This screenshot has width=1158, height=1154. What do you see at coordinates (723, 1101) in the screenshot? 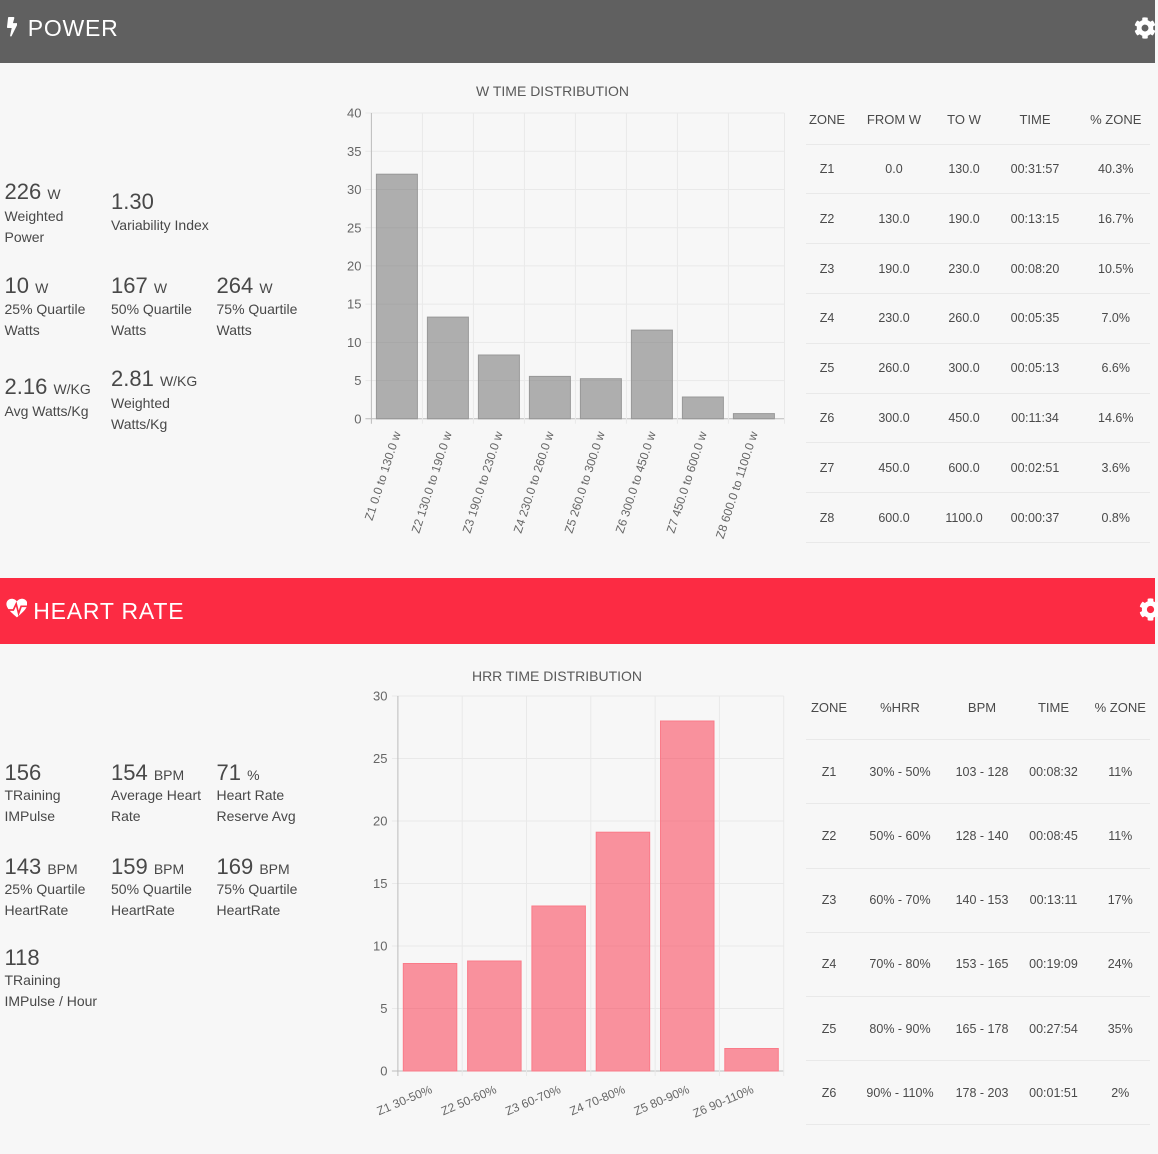
I see `svg-text: Z6 90-110%` at bounding box center [723, 1101].